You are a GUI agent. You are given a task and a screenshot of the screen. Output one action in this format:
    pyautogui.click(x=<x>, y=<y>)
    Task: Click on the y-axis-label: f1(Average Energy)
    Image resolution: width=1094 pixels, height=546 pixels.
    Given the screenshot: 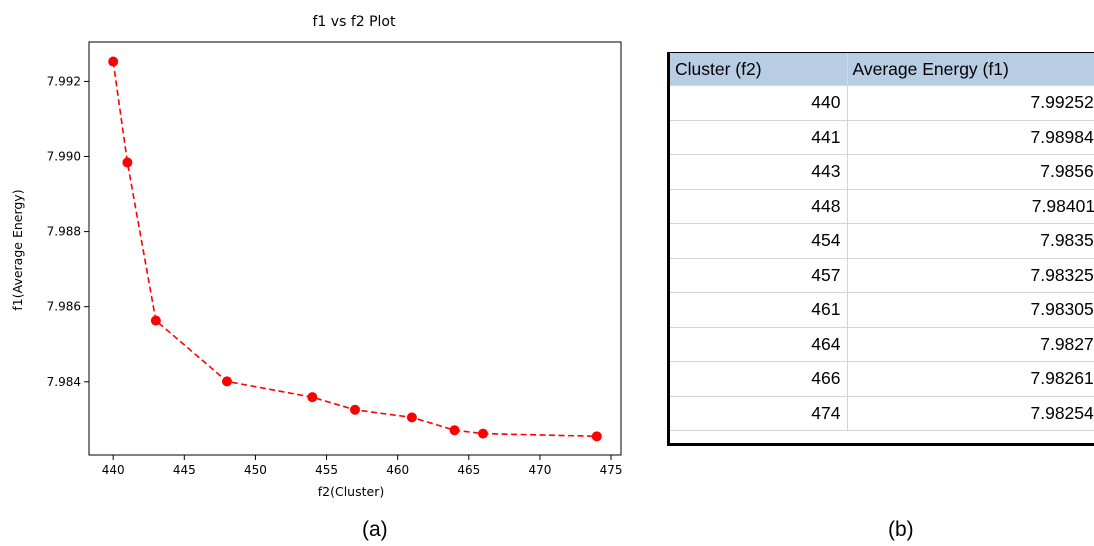 What is the action you would take?
    pyautogui.click(x=17, y=249)
    